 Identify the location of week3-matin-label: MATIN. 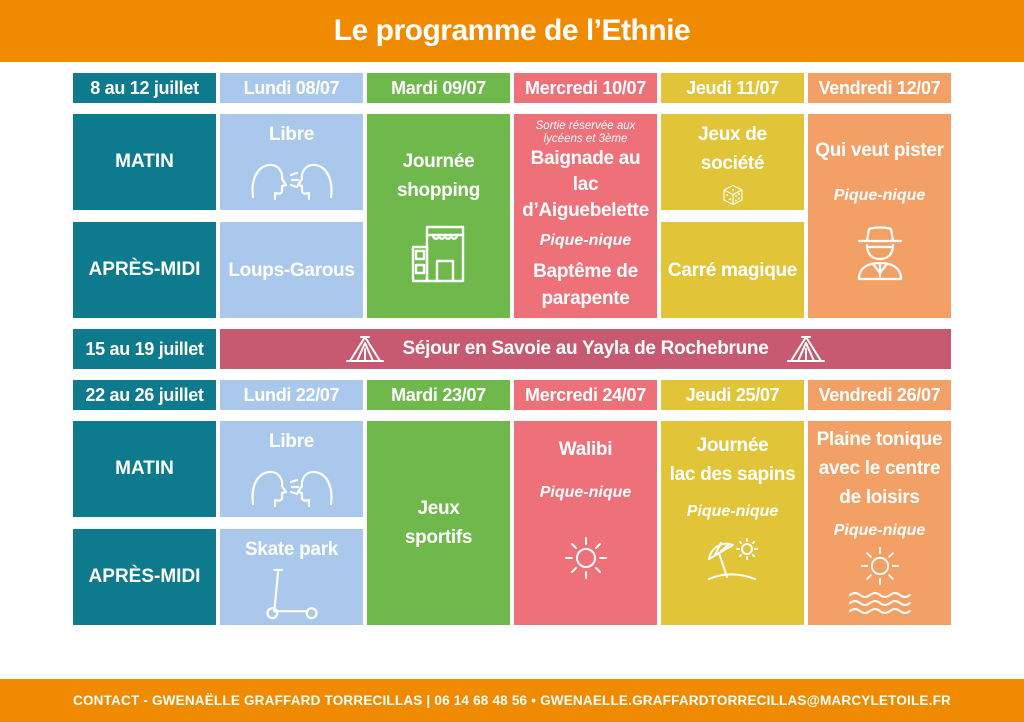
(144, 469).